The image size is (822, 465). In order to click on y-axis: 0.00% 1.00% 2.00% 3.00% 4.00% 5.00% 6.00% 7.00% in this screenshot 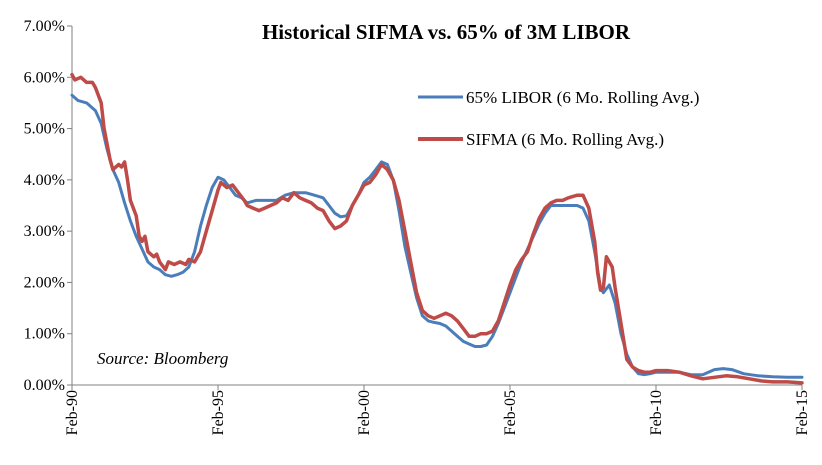, I will do `click(48, 206)`.